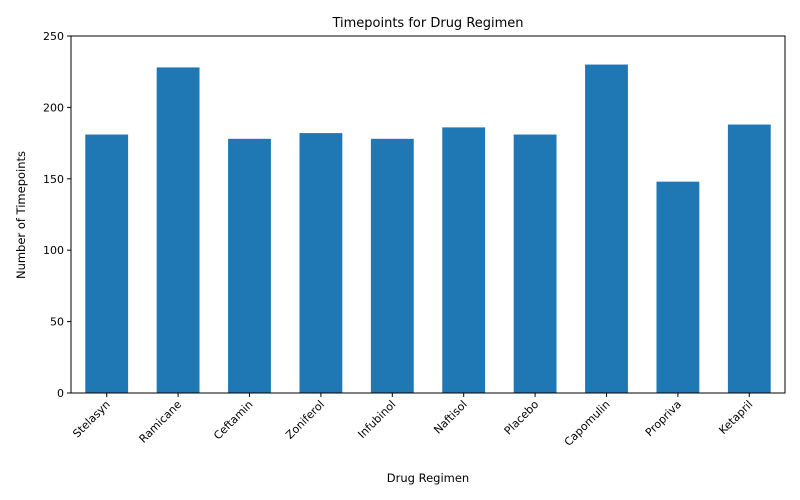 The image size is (800, 500). What do you see at coordinates (606, 228) in the screenshot?
I see `bar-capomulin` at bounding box center [606, 228].